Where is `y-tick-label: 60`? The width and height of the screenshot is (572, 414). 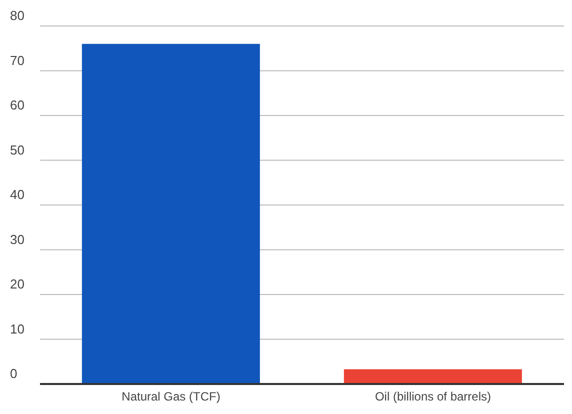 y-tick-label: 60 is located at coordinates (17, 105).